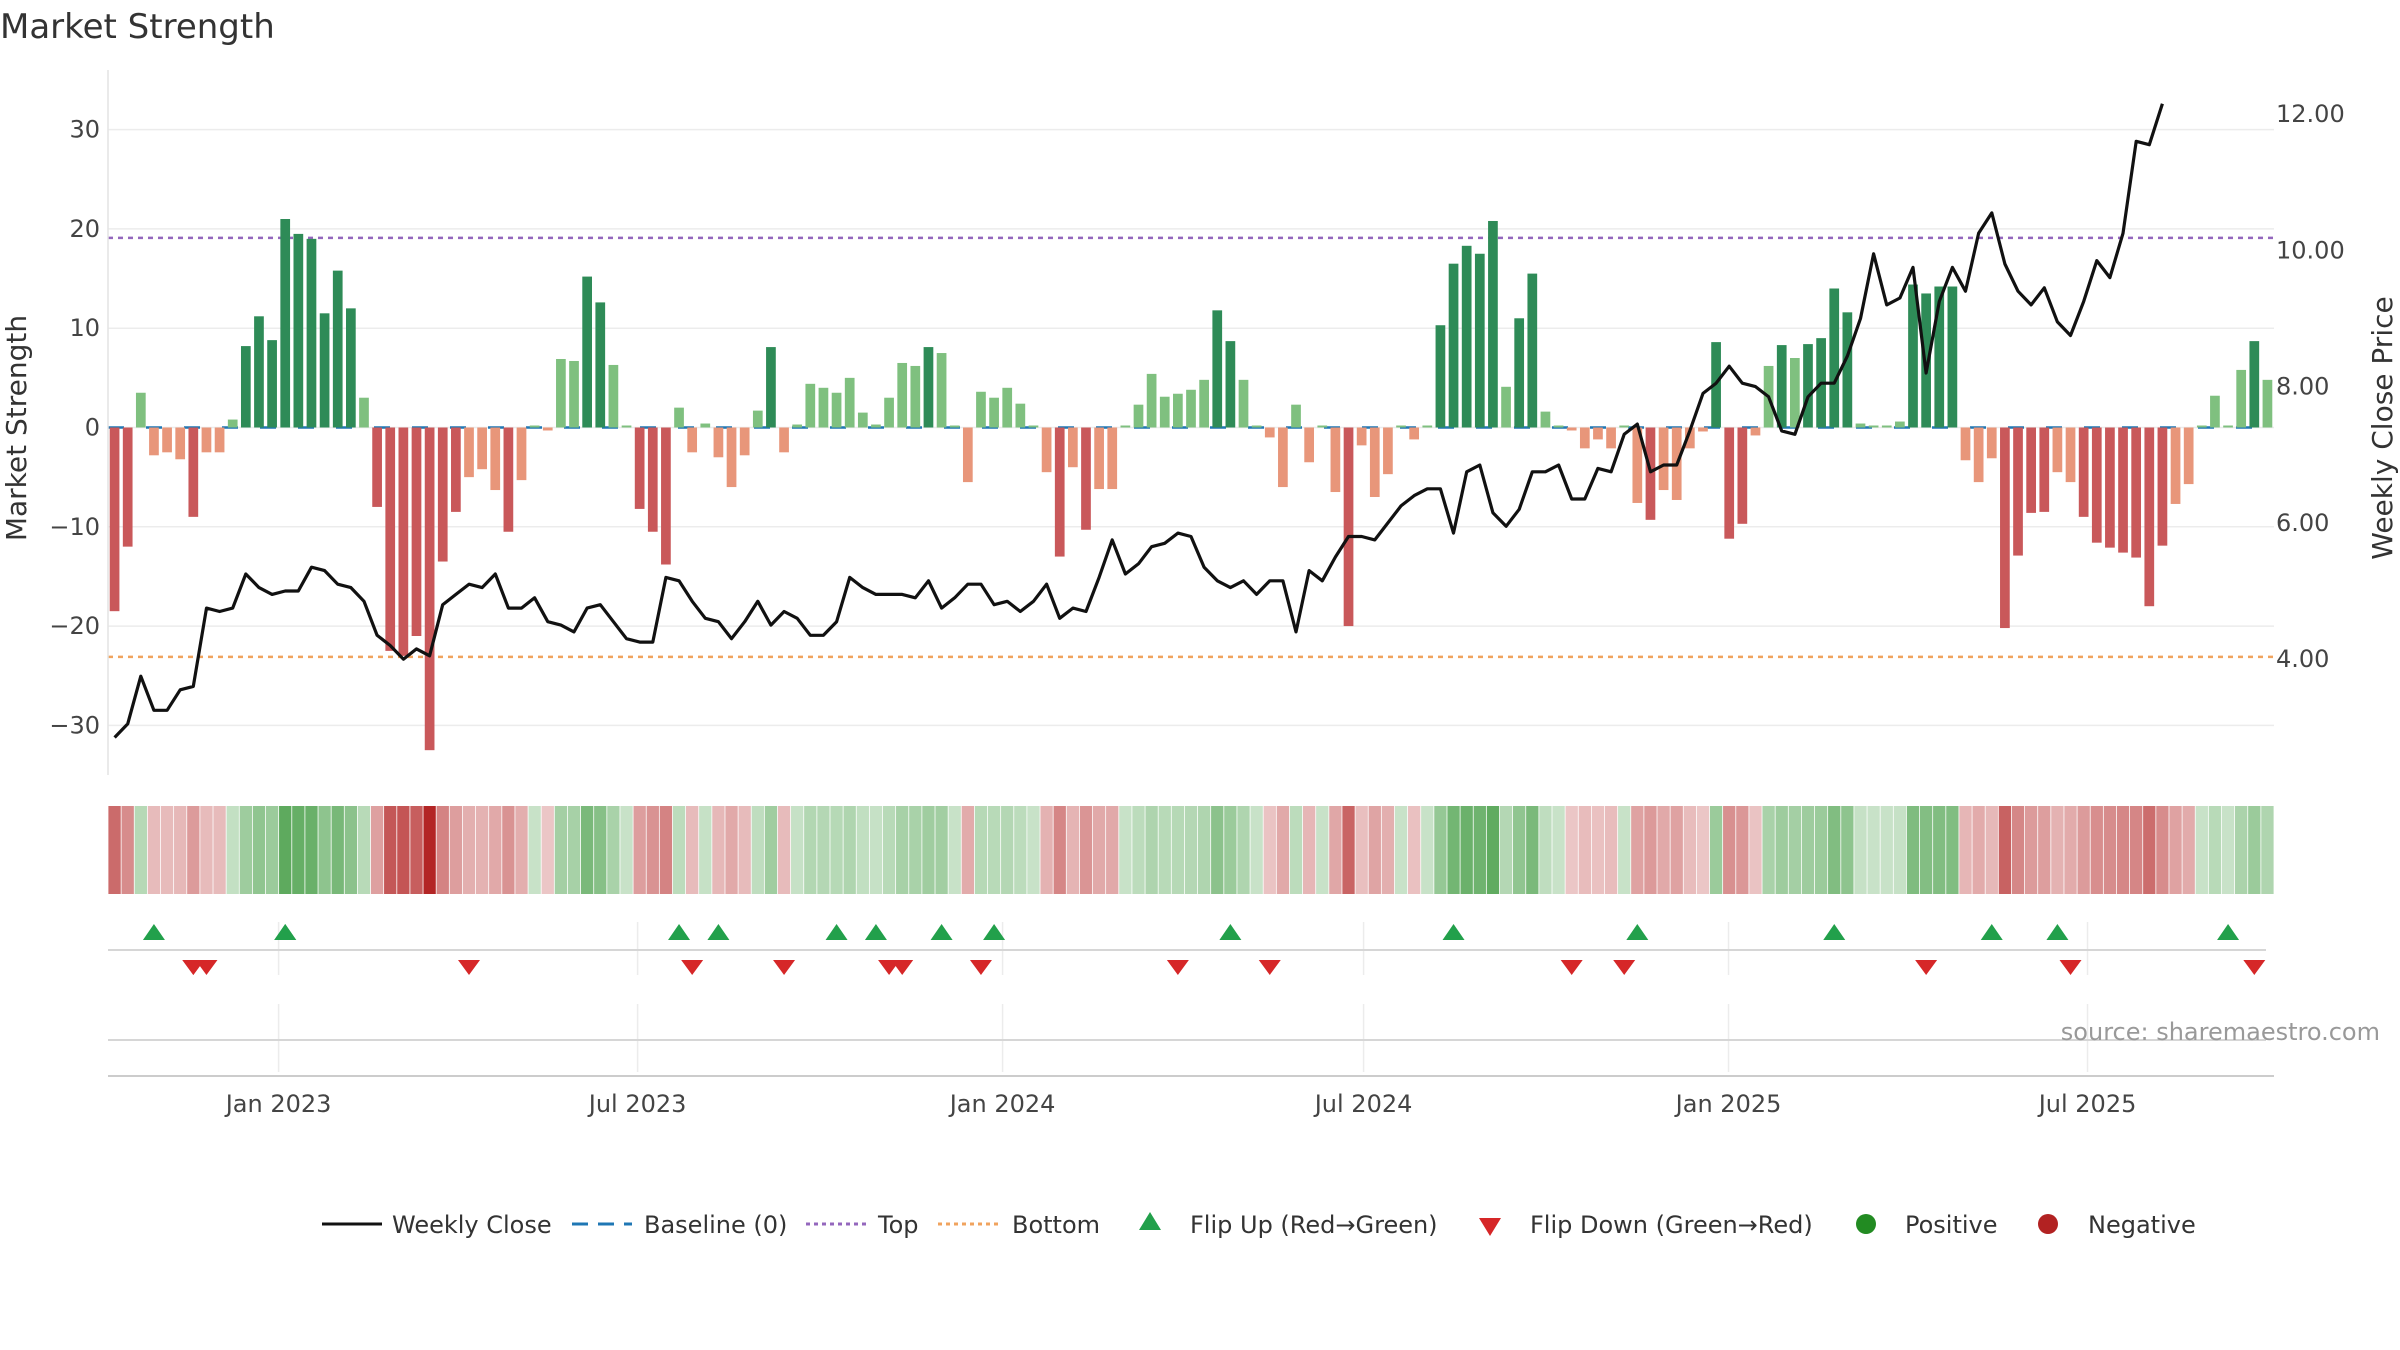 The height and width of the screenshot is (1350, 2400). Describe the element at coordinates (2142, 1225) in the screenshot. I see `legend-negative: Negative` at that location.